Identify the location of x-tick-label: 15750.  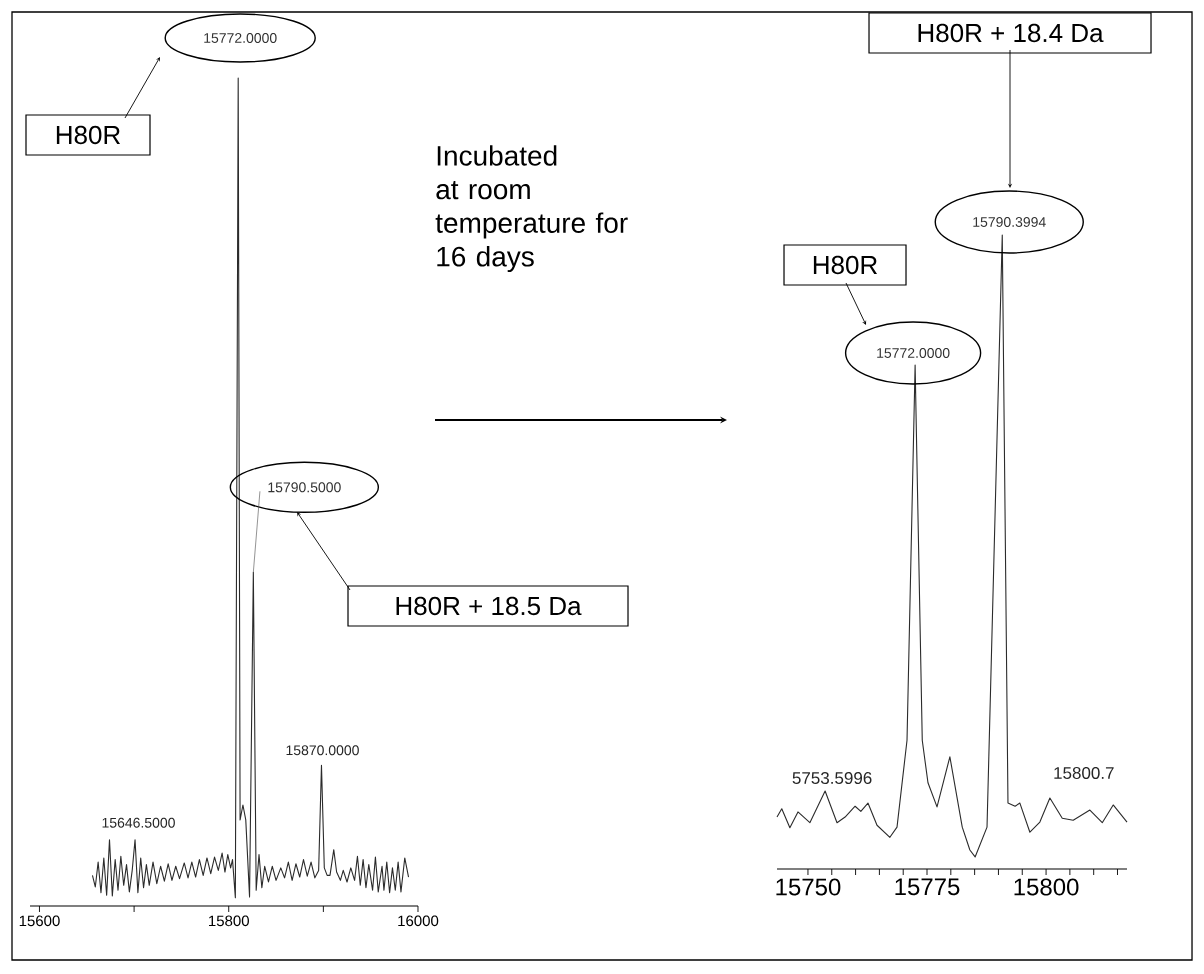
(808, 887).